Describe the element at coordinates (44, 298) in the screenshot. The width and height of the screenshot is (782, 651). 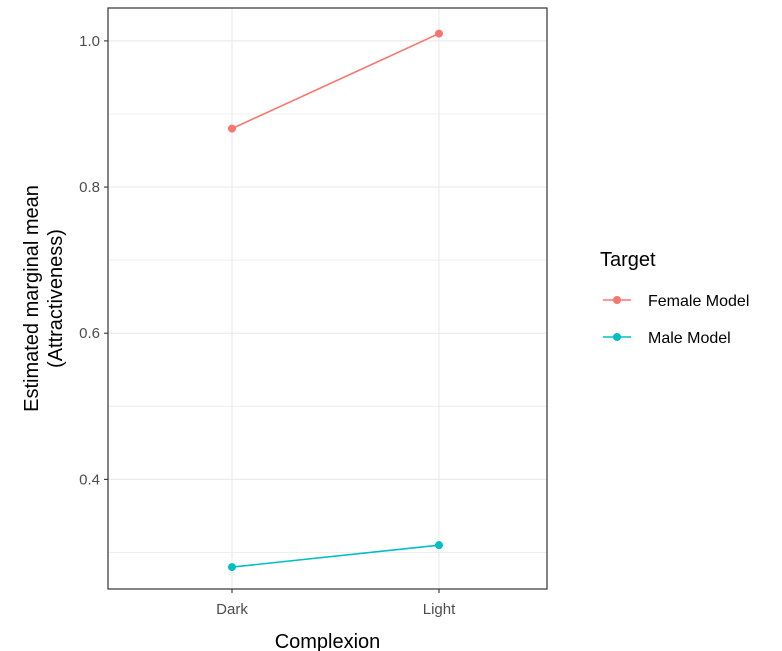
I see `y-axis-title: Estimated marginal mean (Attractiveness)` at that location.